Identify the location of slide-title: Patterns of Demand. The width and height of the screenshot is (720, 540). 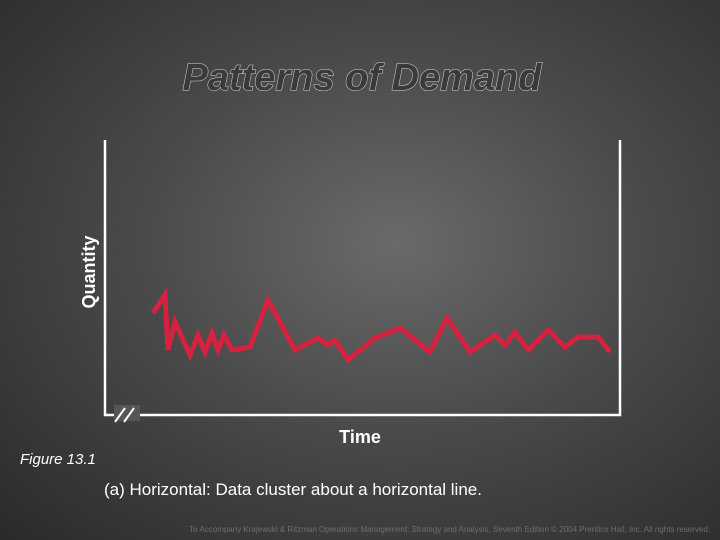
(363, 78).